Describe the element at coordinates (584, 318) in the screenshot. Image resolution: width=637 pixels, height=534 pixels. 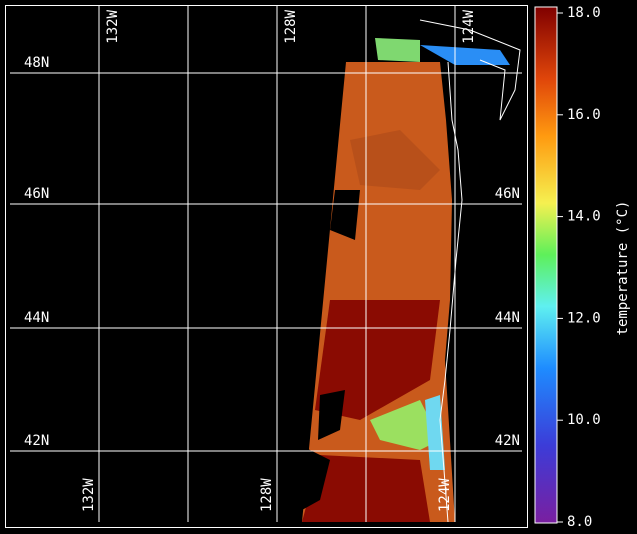
I see `colorbar-tick-label: 12.0` at that location.